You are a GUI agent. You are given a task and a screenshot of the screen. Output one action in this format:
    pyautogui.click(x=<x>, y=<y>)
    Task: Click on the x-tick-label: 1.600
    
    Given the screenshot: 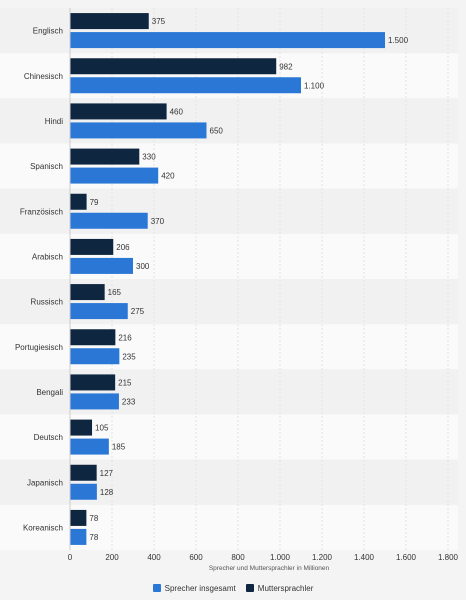 What is the action you would take?
    pyautogui.click(x=406, y=557)
    